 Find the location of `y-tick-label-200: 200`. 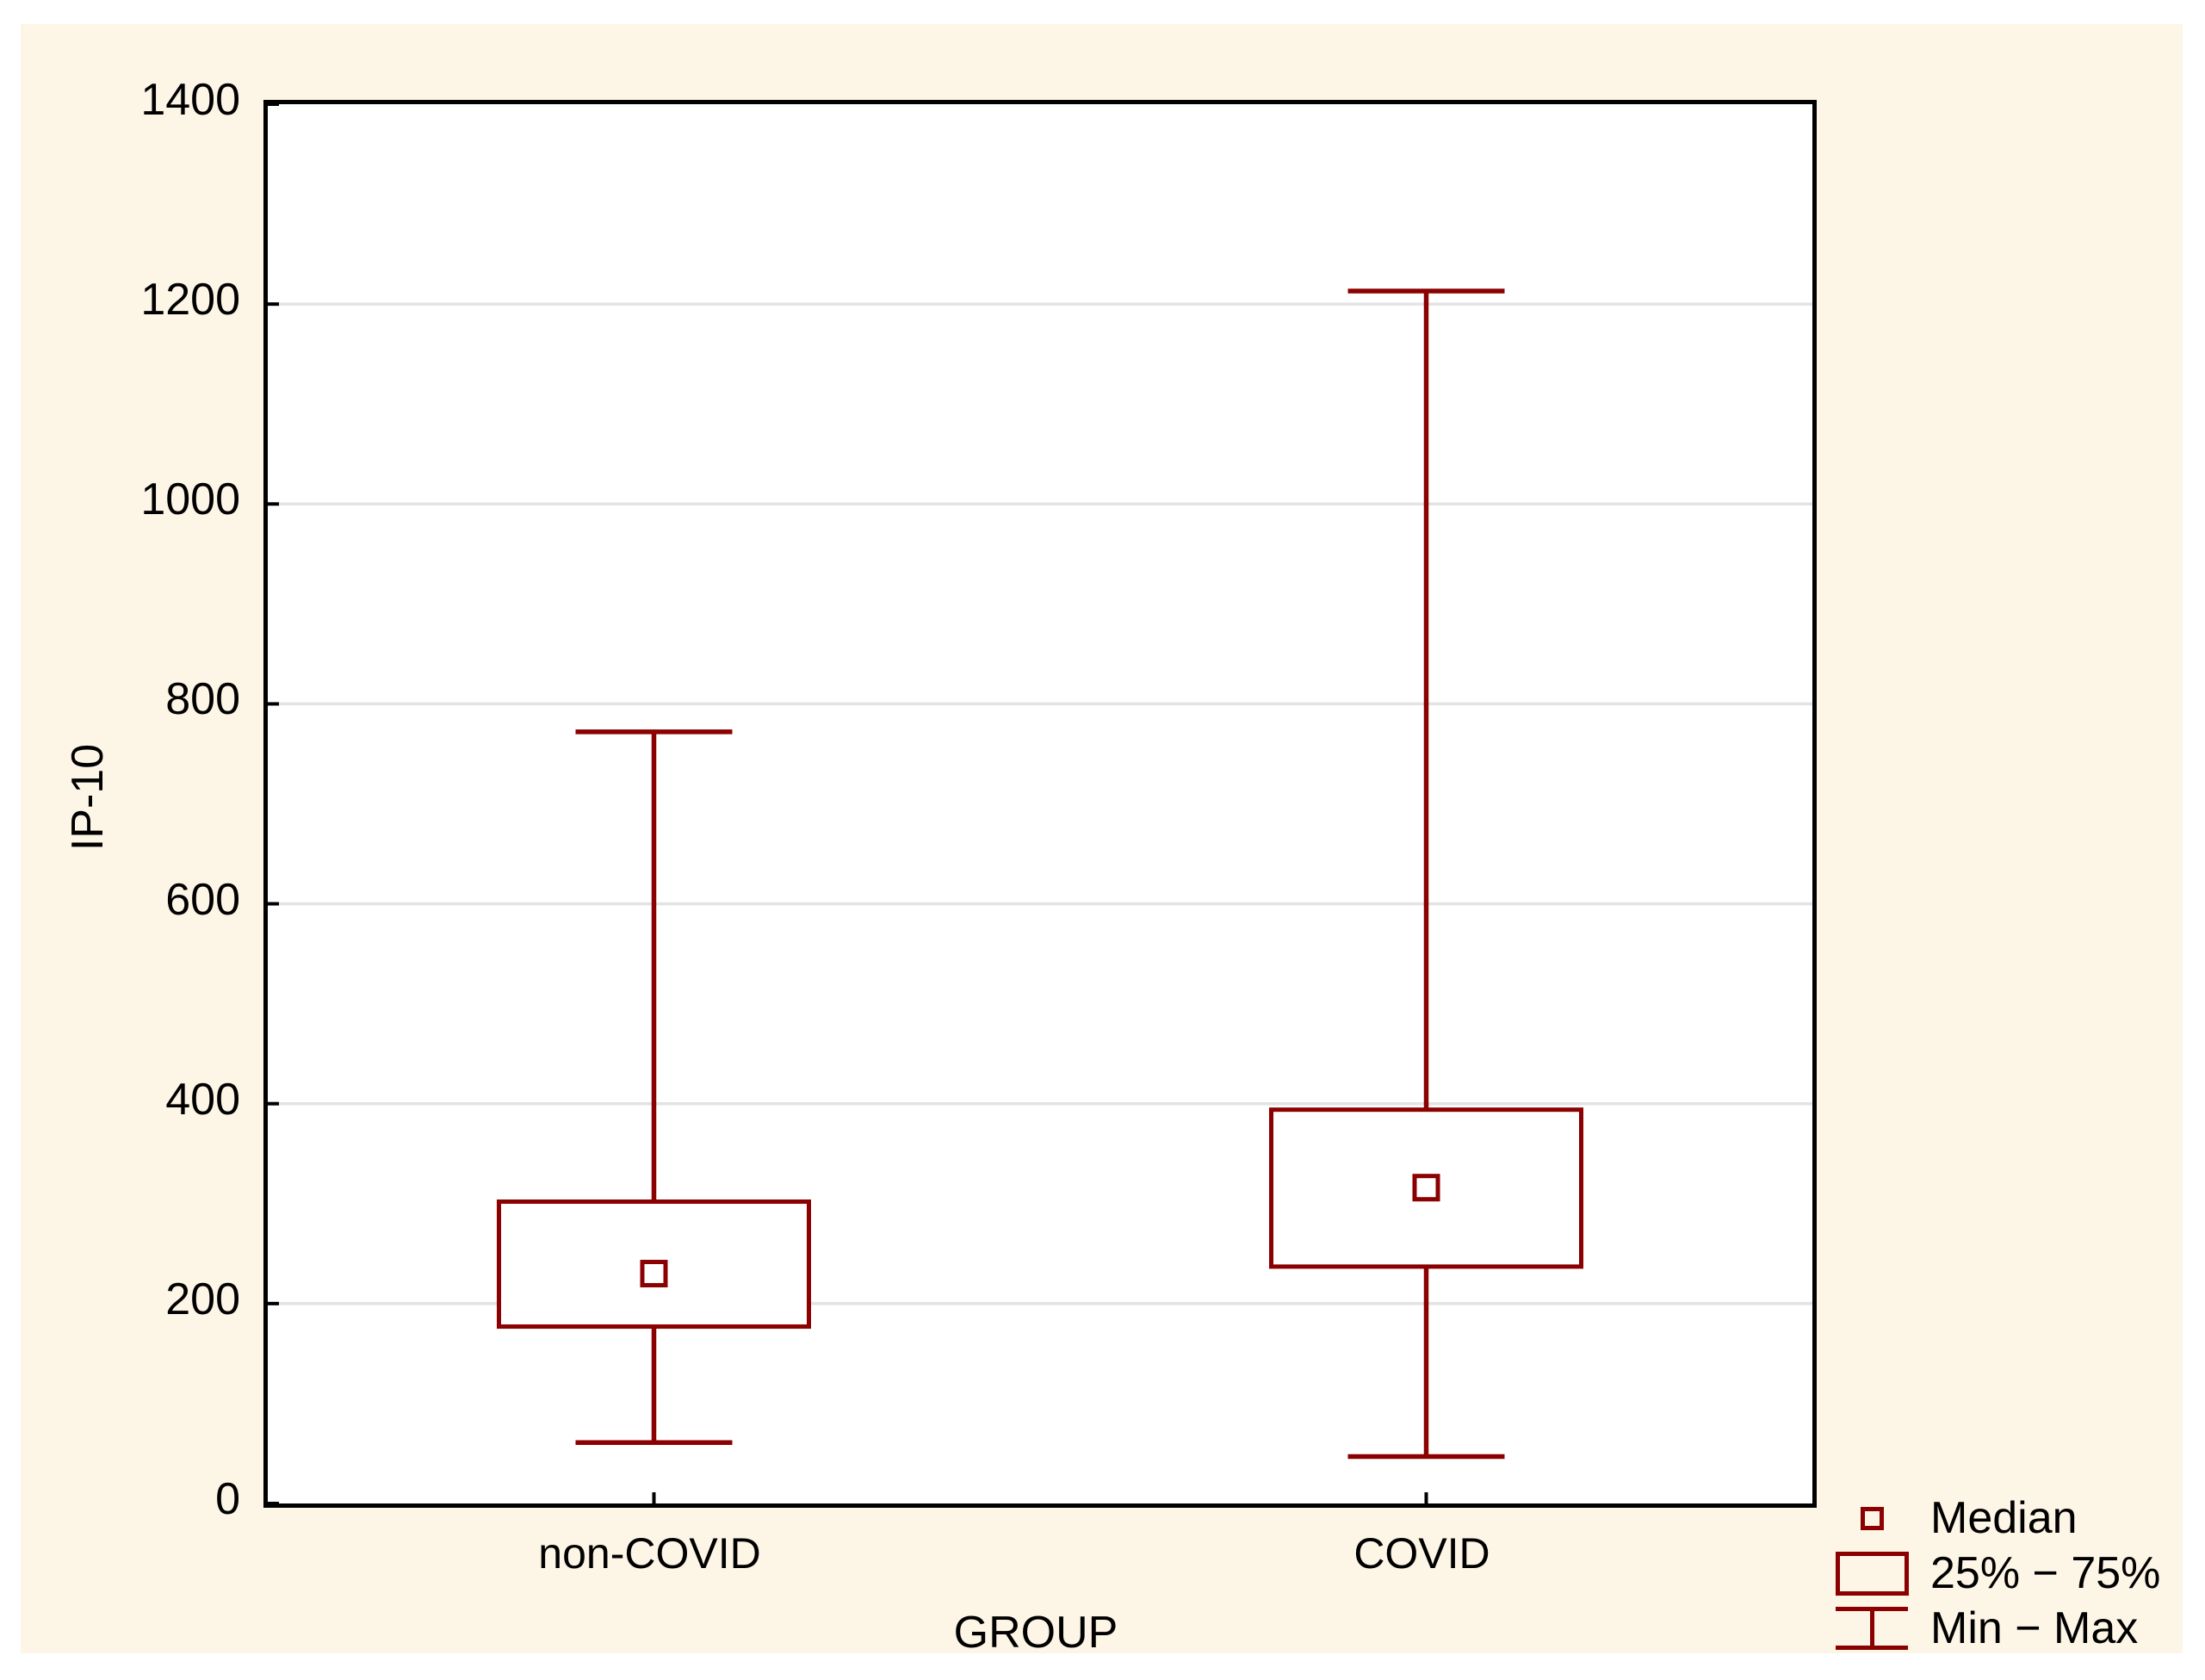

y-tick-label-200: 200 is located at coordinates (202, 1299).